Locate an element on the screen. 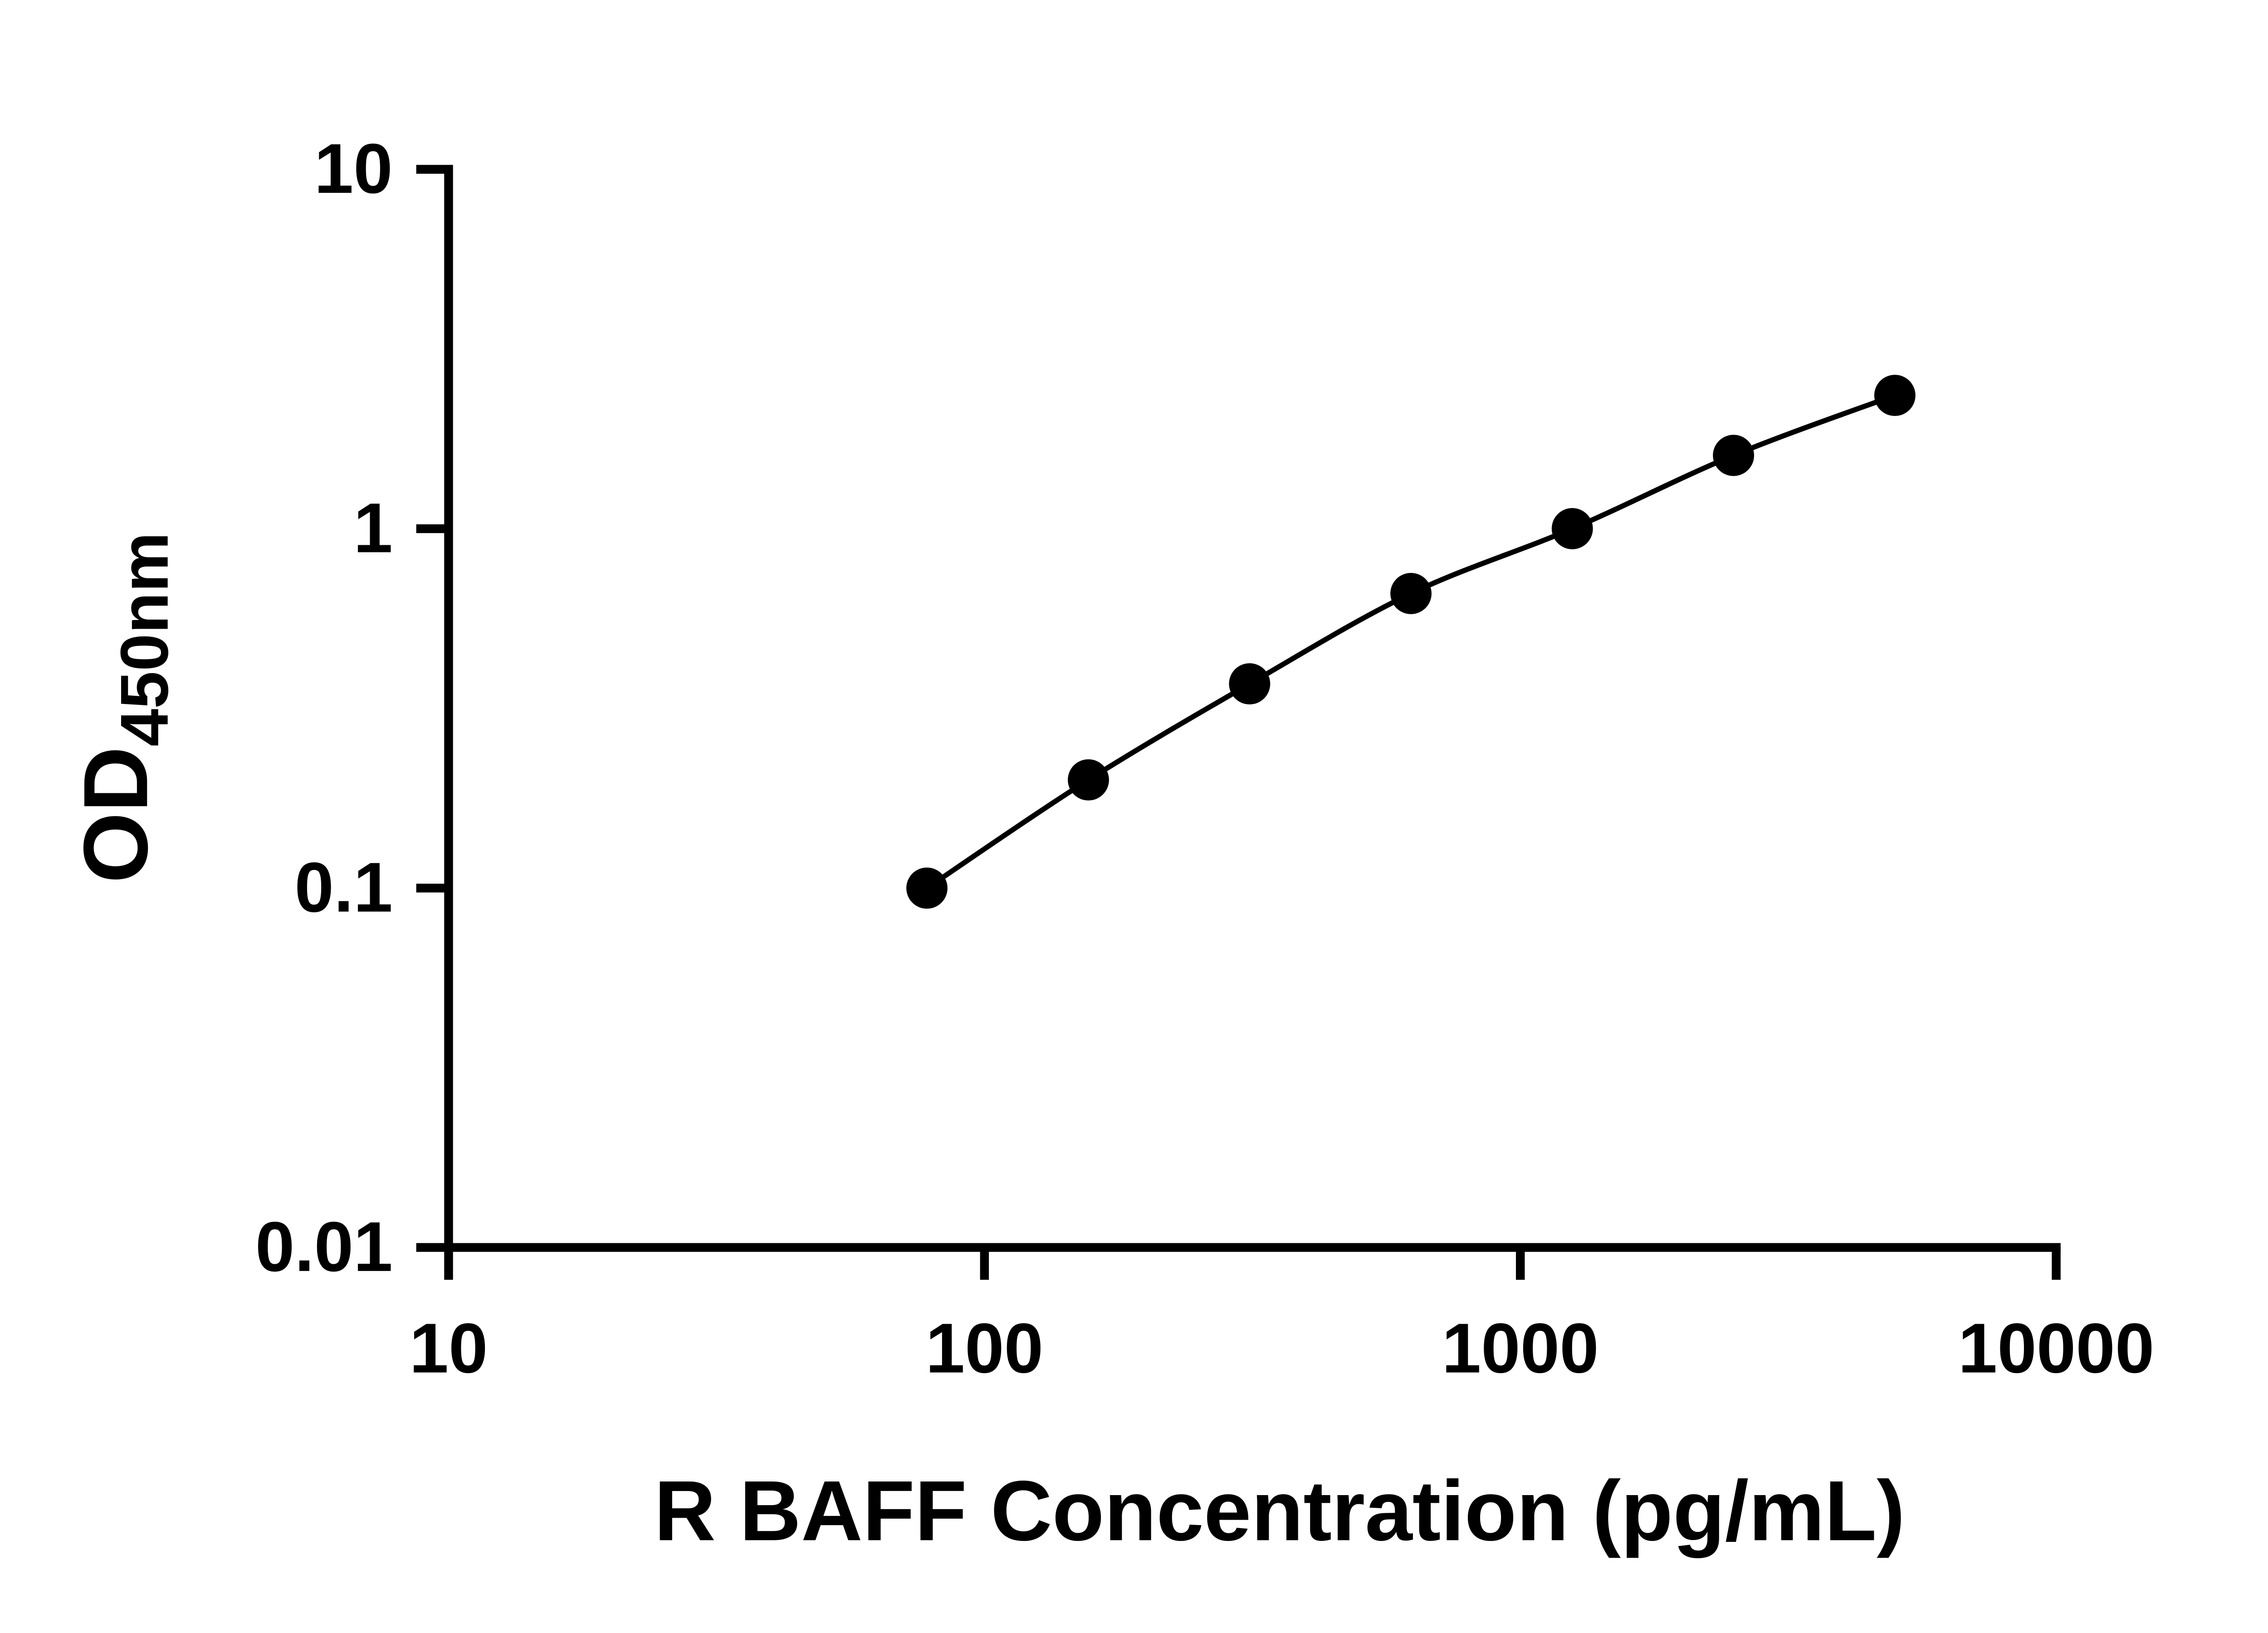  x-tick-label: 1000 is located at coordinates (1521, 1348).